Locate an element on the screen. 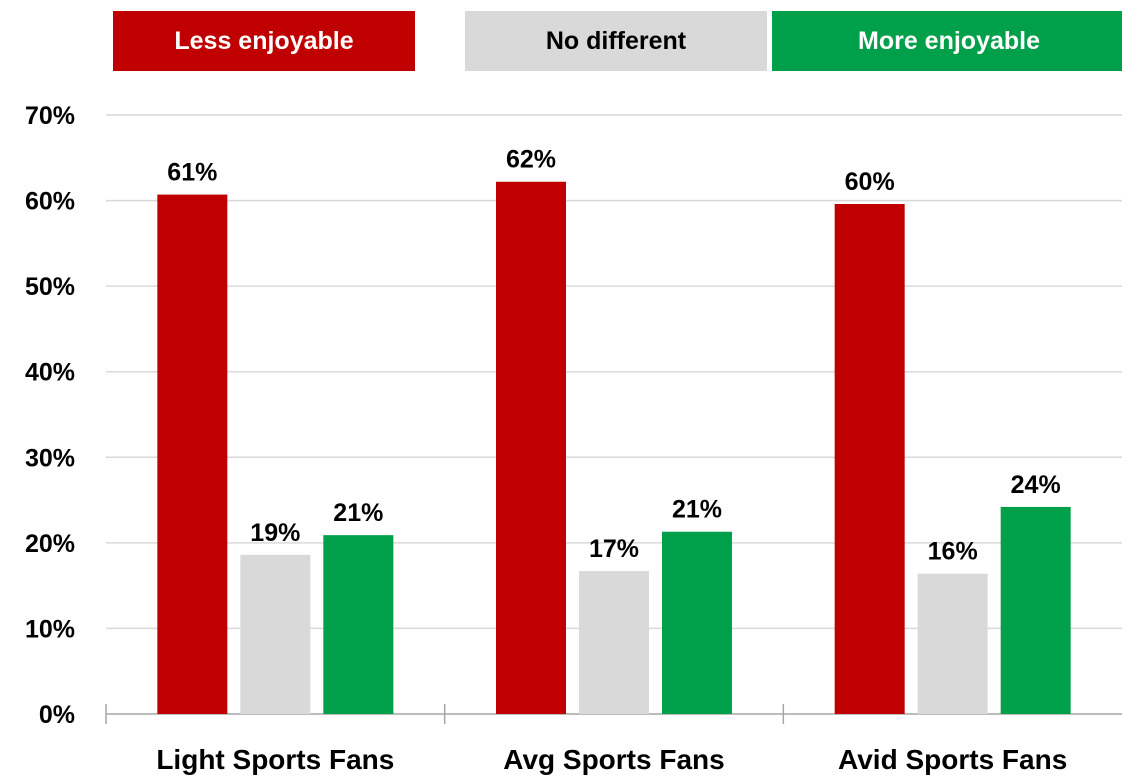  x-tick-label: Avid Sports Fans is located at coordinates (952, 759).